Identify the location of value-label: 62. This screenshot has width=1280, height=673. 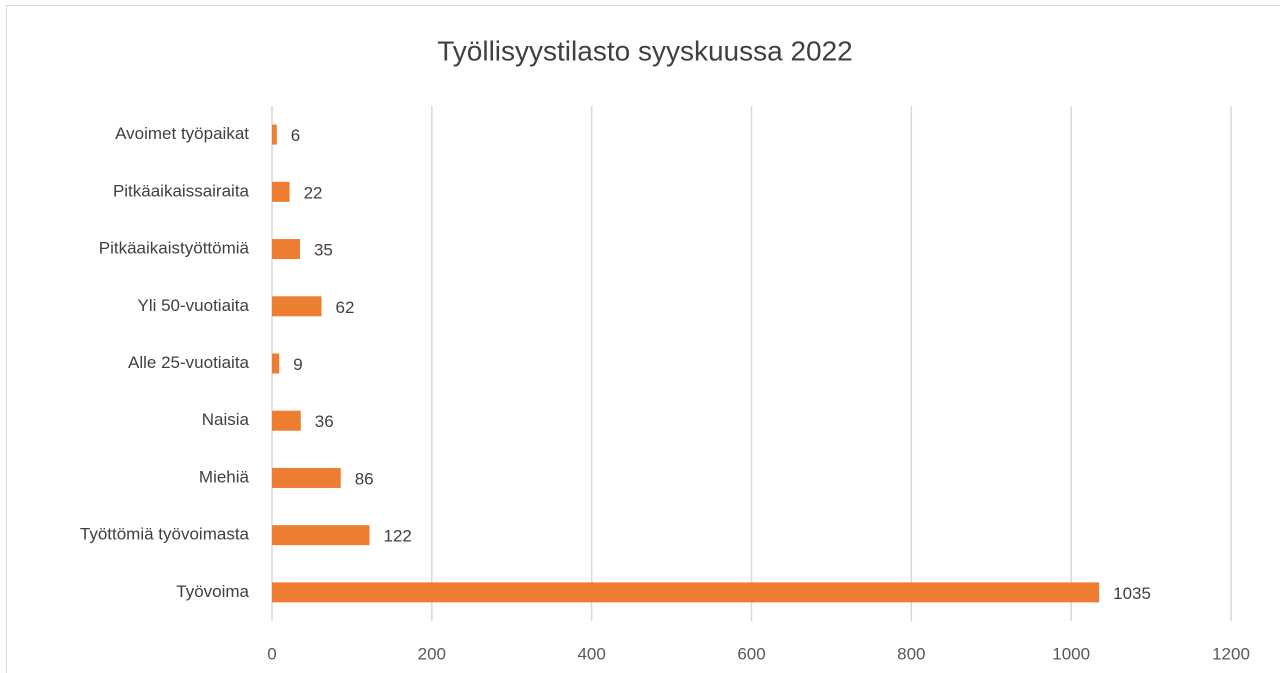
(345, 307).